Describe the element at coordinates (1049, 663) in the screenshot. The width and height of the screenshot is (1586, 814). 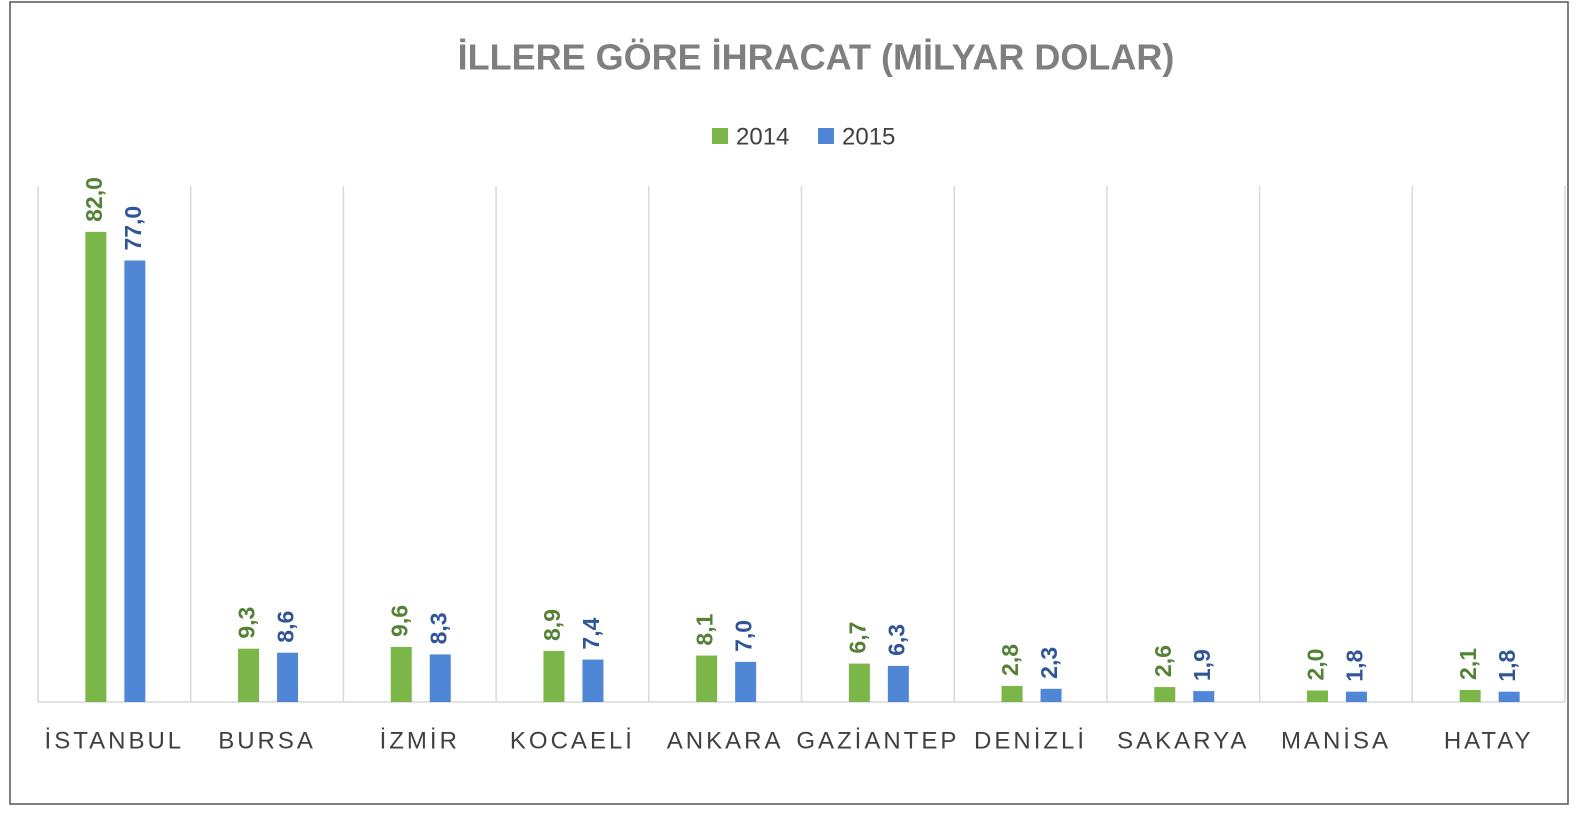
I see `data-label: 2,3` at that location.